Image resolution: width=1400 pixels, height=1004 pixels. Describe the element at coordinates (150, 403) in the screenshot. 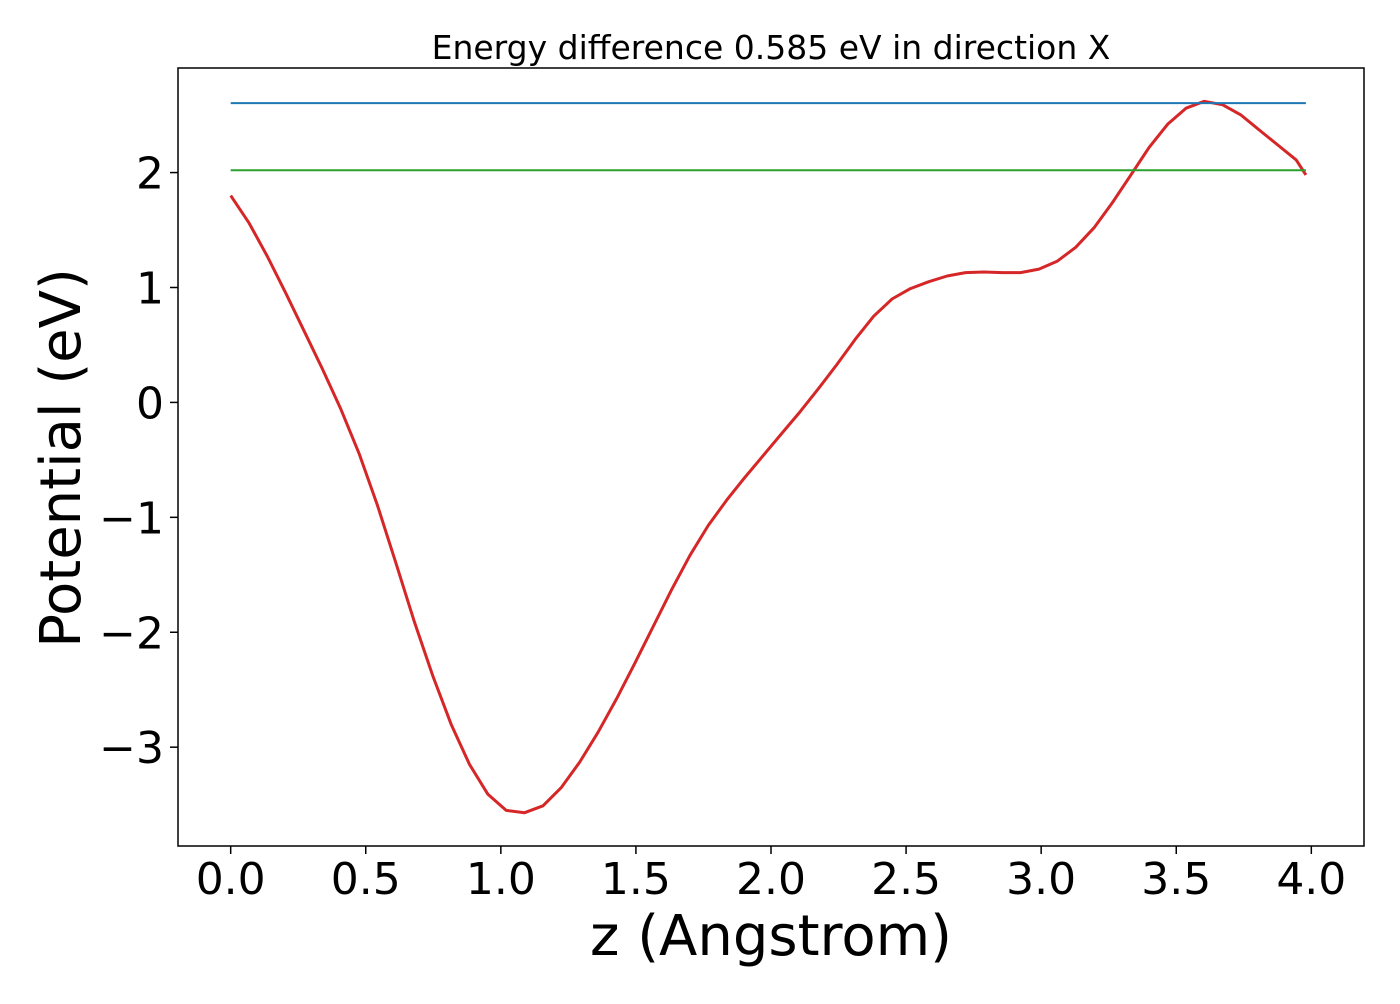

I see `y-tick-label: 0` at that location.